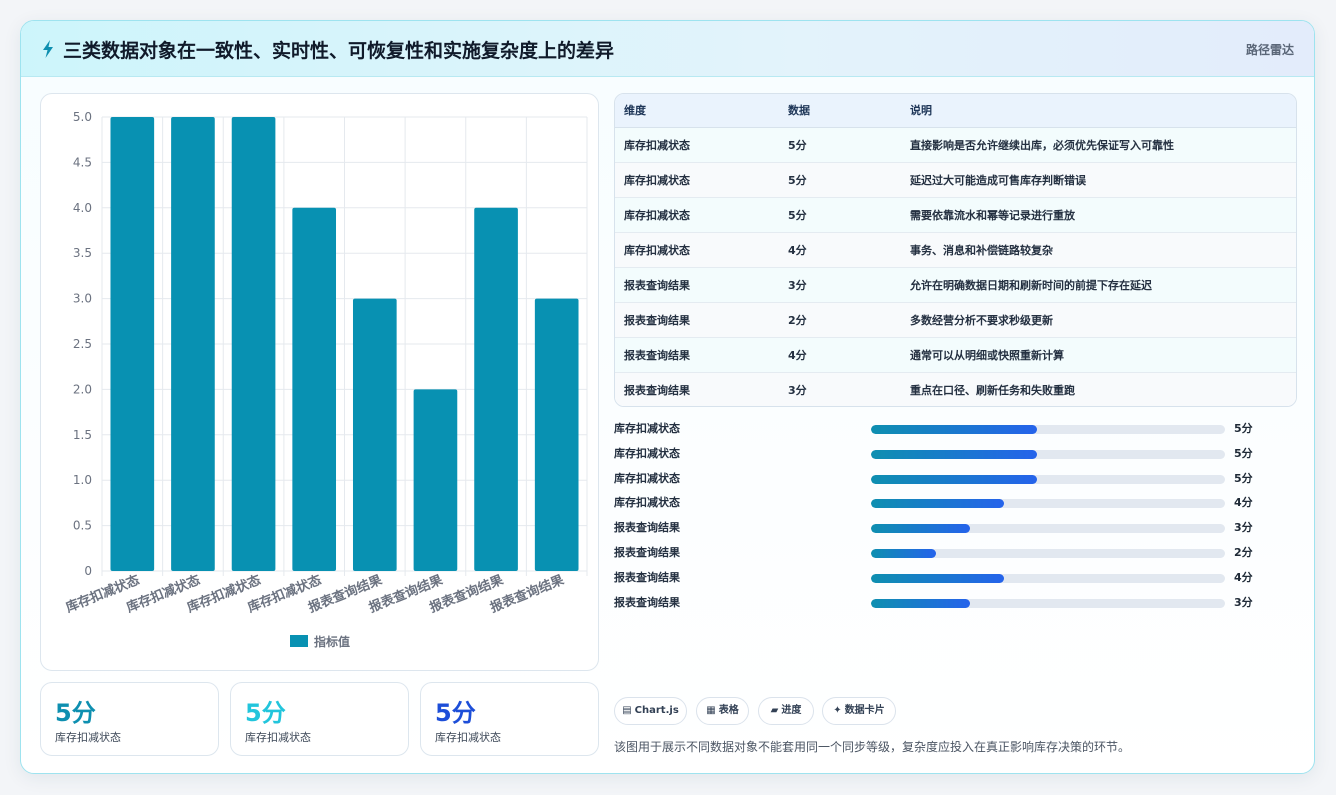 The width and height of the screenshot is (1336, 795). I want to click on progress-icon: ▰, so click(774, 710).